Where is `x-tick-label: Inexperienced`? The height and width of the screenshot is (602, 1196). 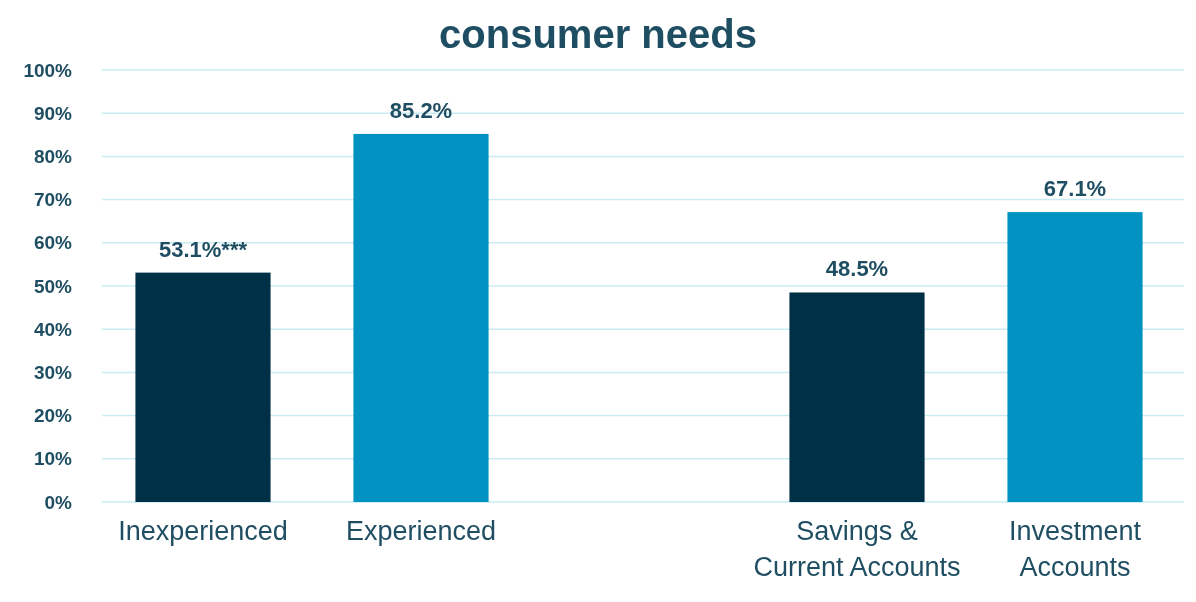 x-tick-label: Inexperienced is located at coordinates (203, 531).